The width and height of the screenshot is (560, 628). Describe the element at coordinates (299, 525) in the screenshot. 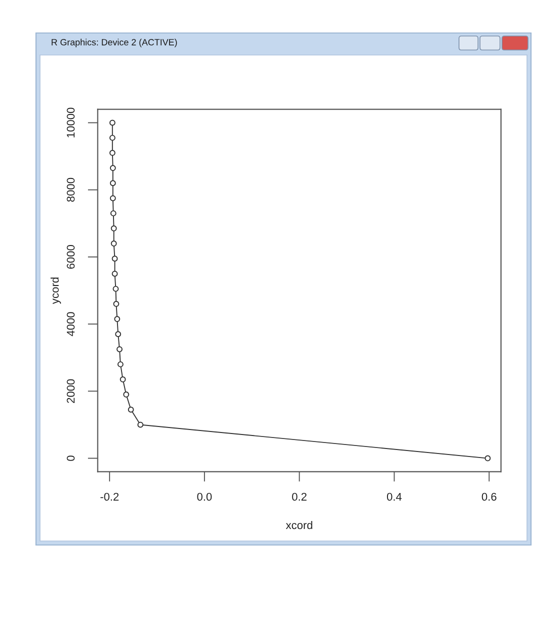

I see `x-axis-title: xcord` at that location.